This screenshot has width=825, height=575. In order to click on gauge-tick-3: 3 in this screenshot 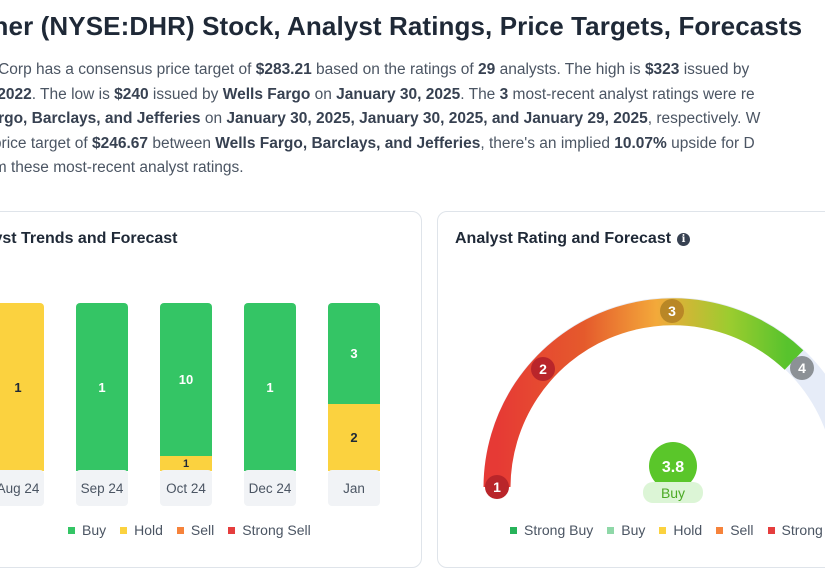, I will do `click(672, 311)`.